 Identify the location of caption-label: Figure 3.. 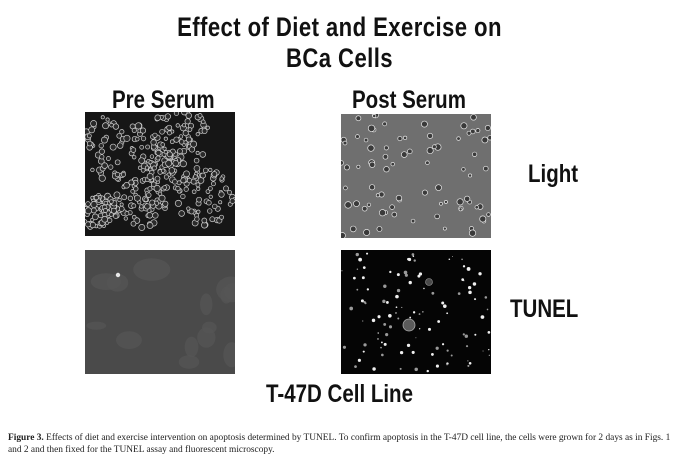
(26, 438).